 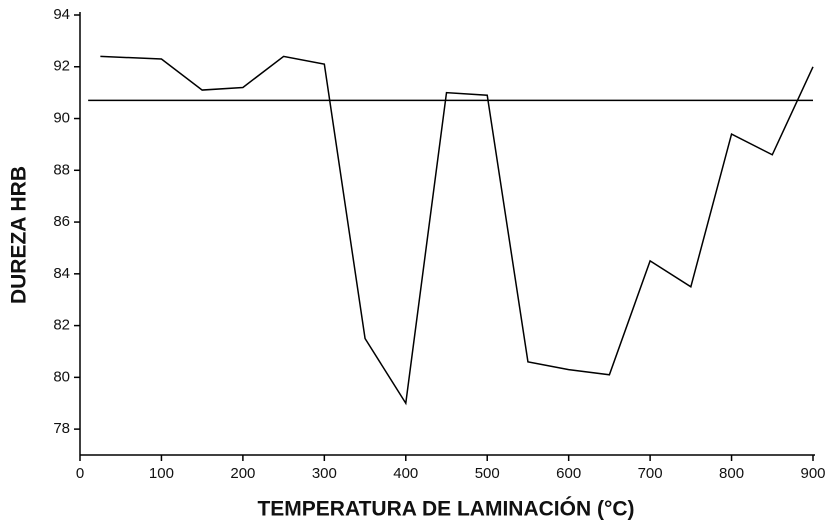 I want to click on x-tick-label: 500, so click(x=487, y=473).